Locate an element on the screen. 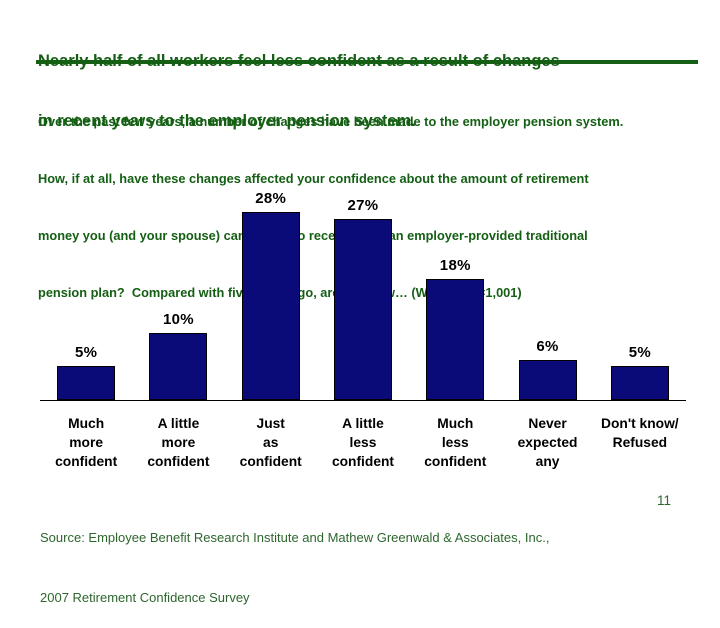  source-line-2: 2007 Retirement Confidence Survey is located at coordinates (145, 597).